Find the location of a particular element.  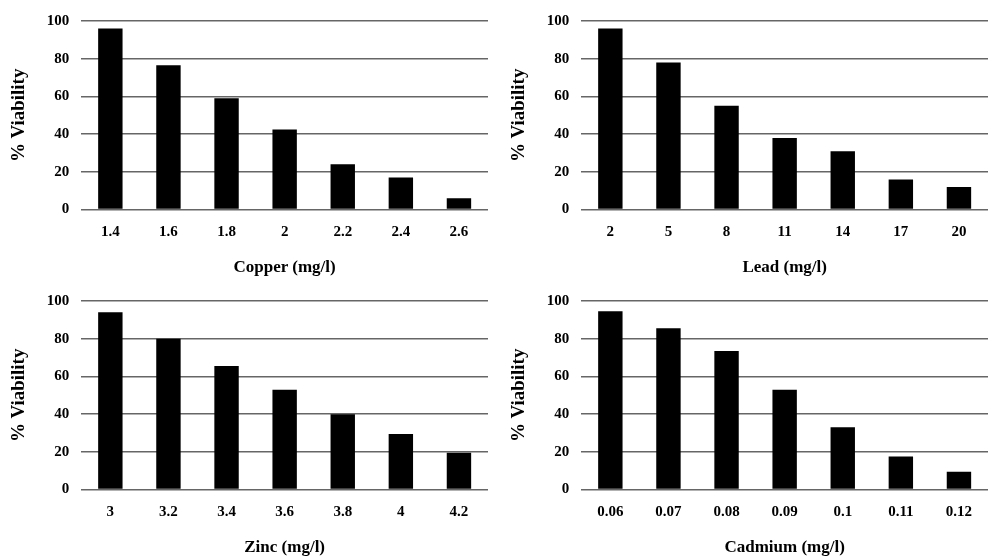

x-tick-label: 17 is located at coordinates (901, 231).